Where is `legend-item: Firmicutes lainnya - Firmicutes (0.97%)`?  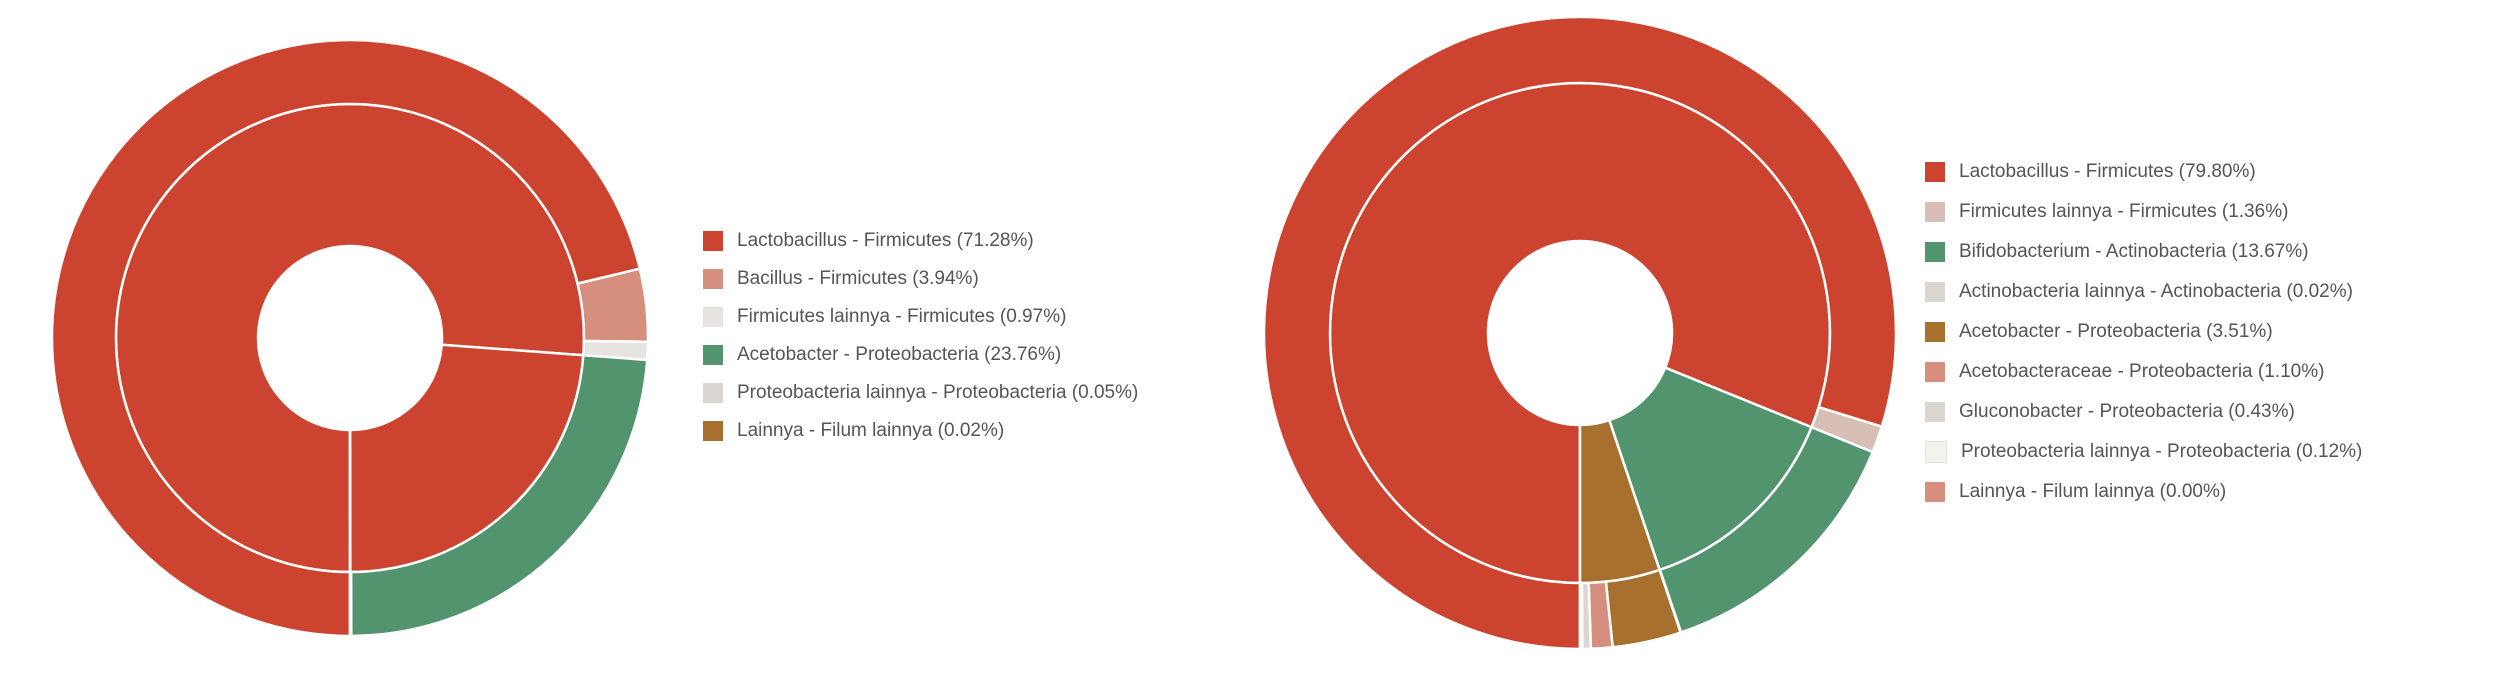
legend-item: Firmicutes lainnya - Firmicutes (0.97%) is located at coordinates (920, 317).